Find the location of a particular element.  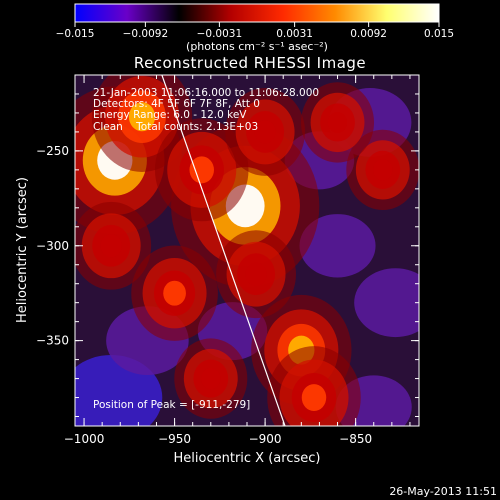

colorbar-ticks: −0.015 −0.0092 −0.0031 0.0031 0.0092 0.015 is located at coordinates (255, 31).